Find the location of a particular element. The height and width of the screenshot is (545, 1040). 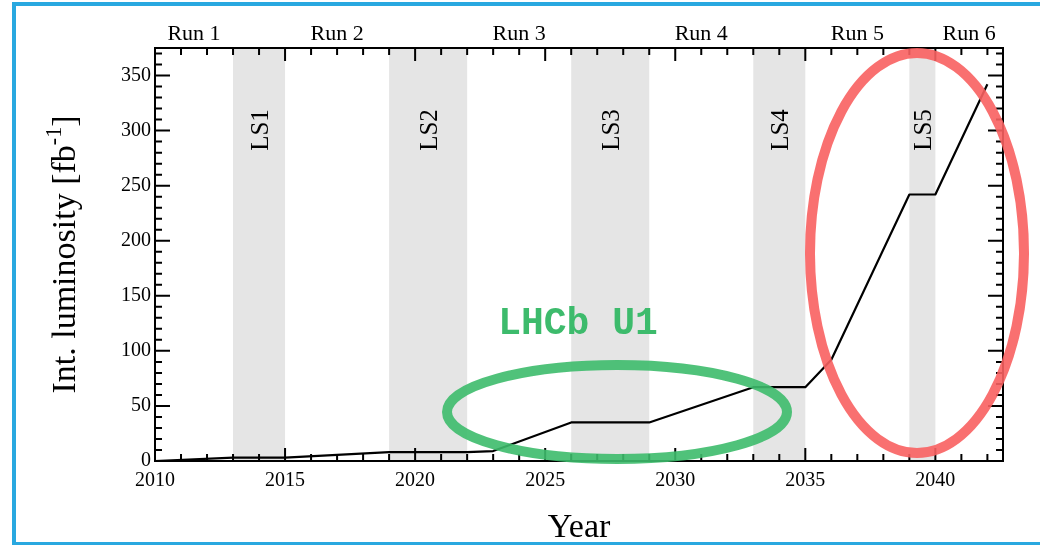

band-label: LS2 is located at coordinates (429, 130).